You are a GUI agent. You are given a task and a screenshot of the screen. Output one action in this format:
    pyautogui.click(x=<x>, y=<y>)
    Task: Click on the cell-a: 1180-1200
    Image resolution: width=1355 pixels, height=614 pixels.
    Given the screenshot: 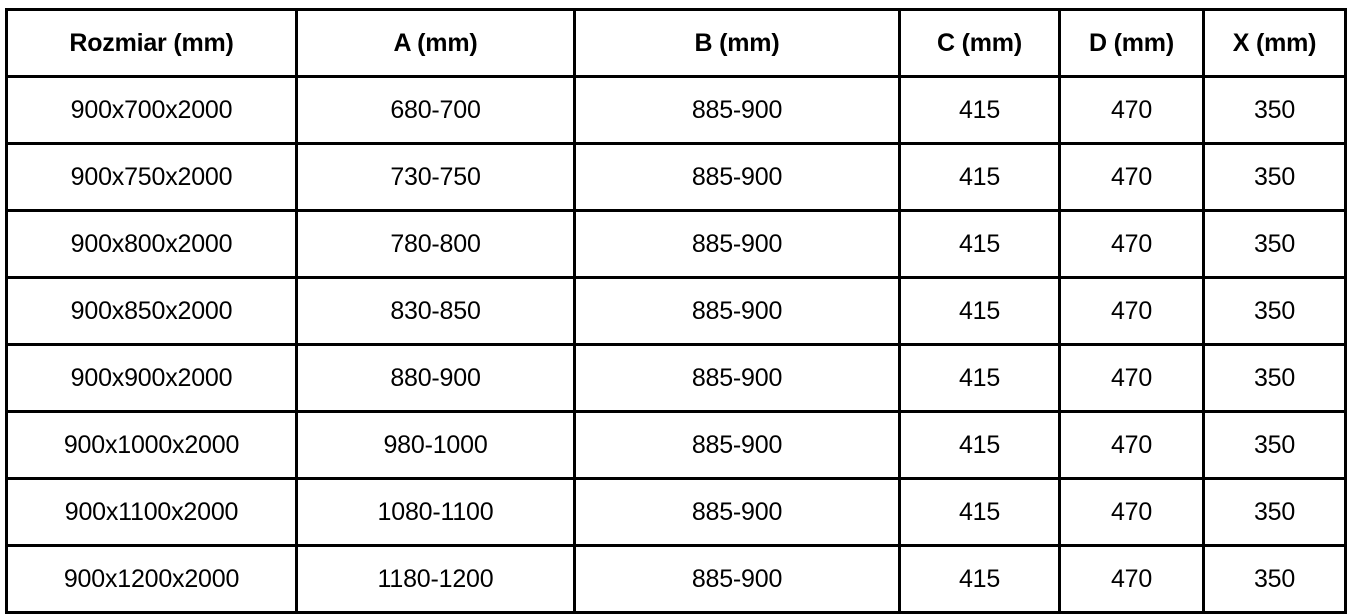 What is the action you would take?
    pyautogui.click(x=435, y=579)
    